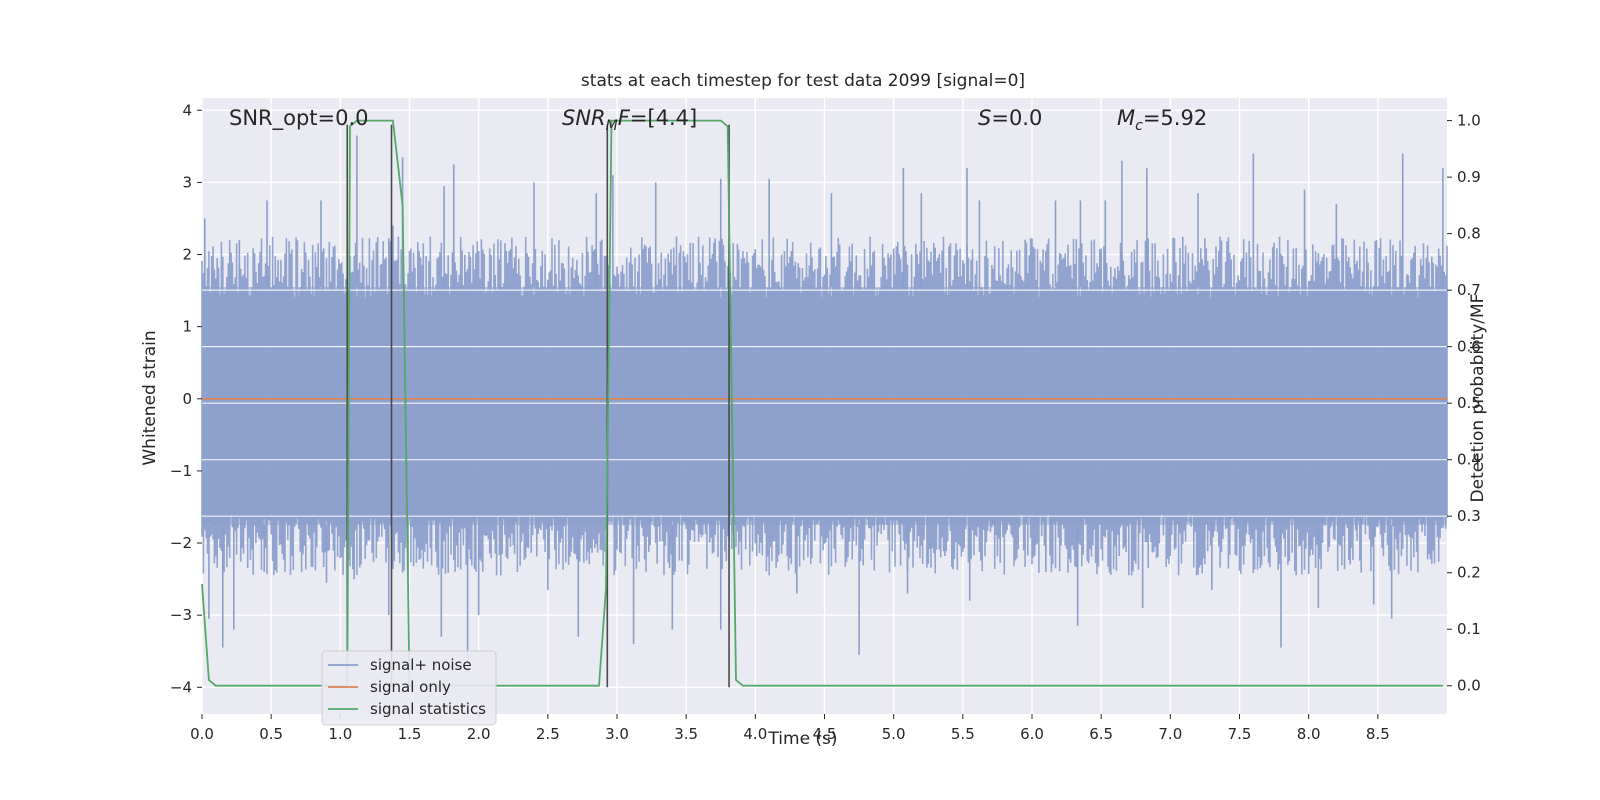 This screenshot has width=1600, height=800. Describe the element at coordinates (1101, 734) in the screenshot. I see `x-tick-label: 6.5` at that location.